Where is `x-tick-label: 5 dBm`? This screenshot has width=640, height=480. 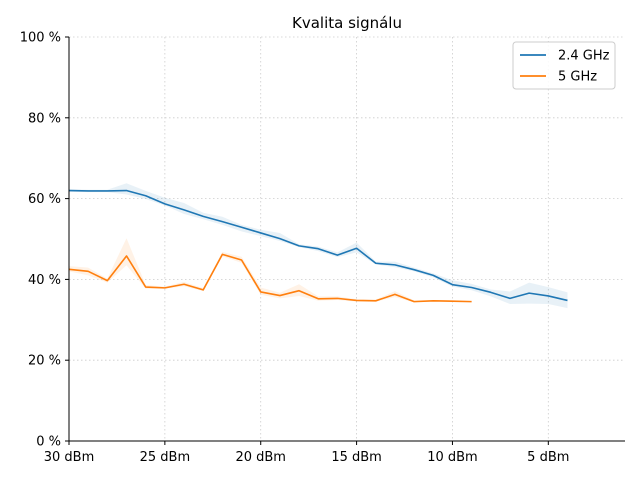
x-tick-label: 5 dBm is located at coordinates (548, 457).